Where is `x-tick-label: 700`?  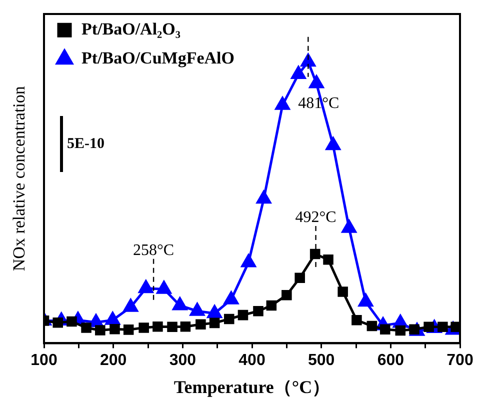 x-tick-label: 700 is located at coordinates (460, 361).